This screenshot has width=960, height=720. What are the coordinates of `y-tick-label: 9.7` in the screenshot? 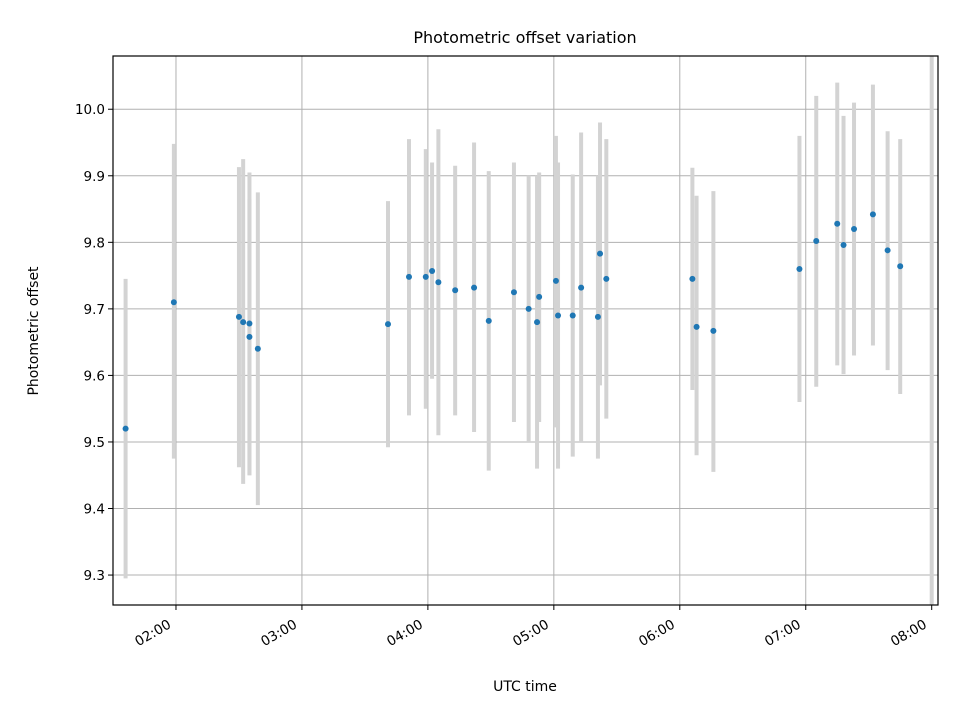 It's located at (94, 310).